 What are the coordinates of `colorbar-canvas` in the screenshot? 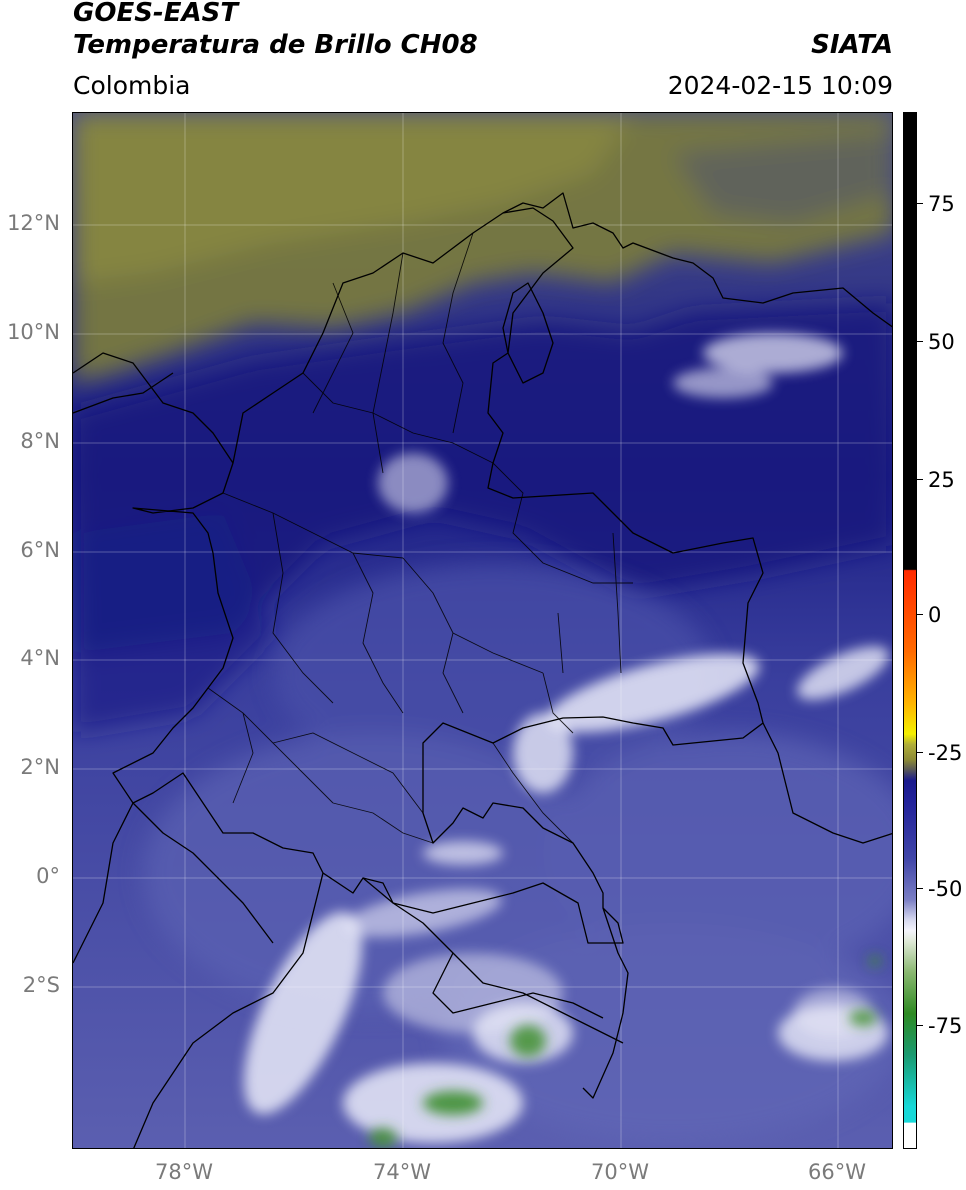 It's located at (910, 630).